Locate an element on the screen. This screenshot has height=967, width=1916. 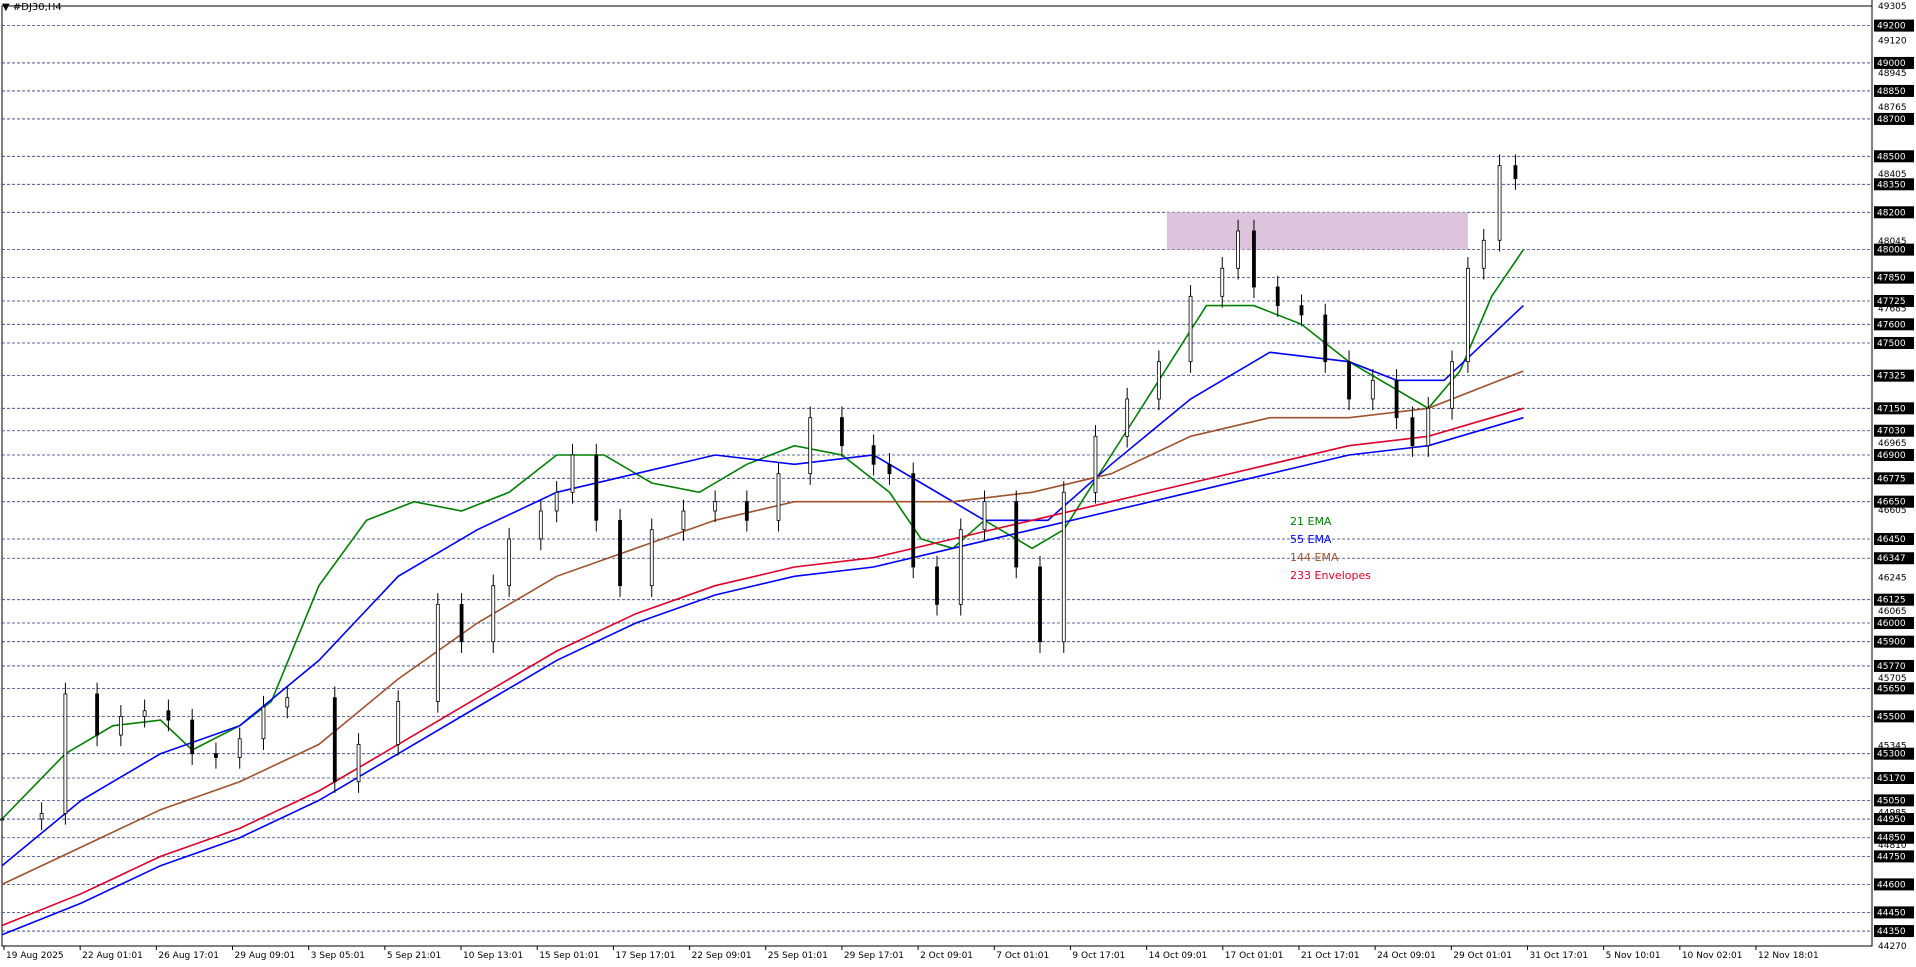
price-tick: 45705 is located at coordinates (1892, 679).